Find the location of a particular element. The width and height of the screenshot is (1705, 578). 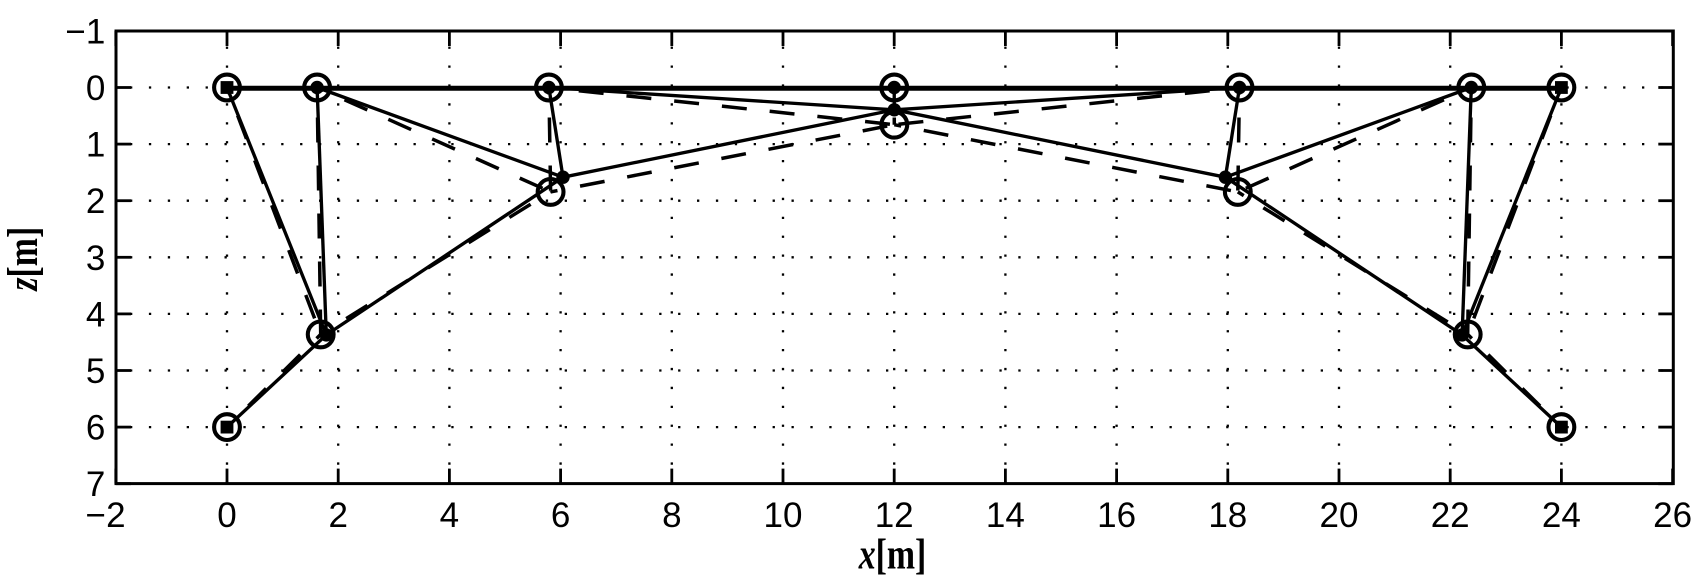

svg-text: 10 is located at coordinates (783, 515).